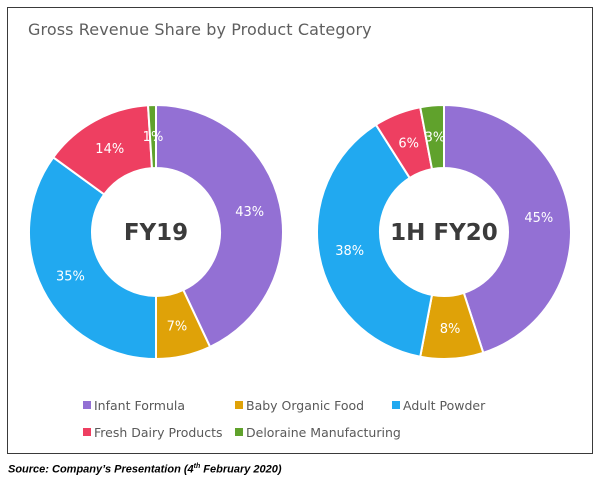 This screenshot has height=484, width=602. I want to click on donut-center-label-fy19: FY19, so click(156, 233).